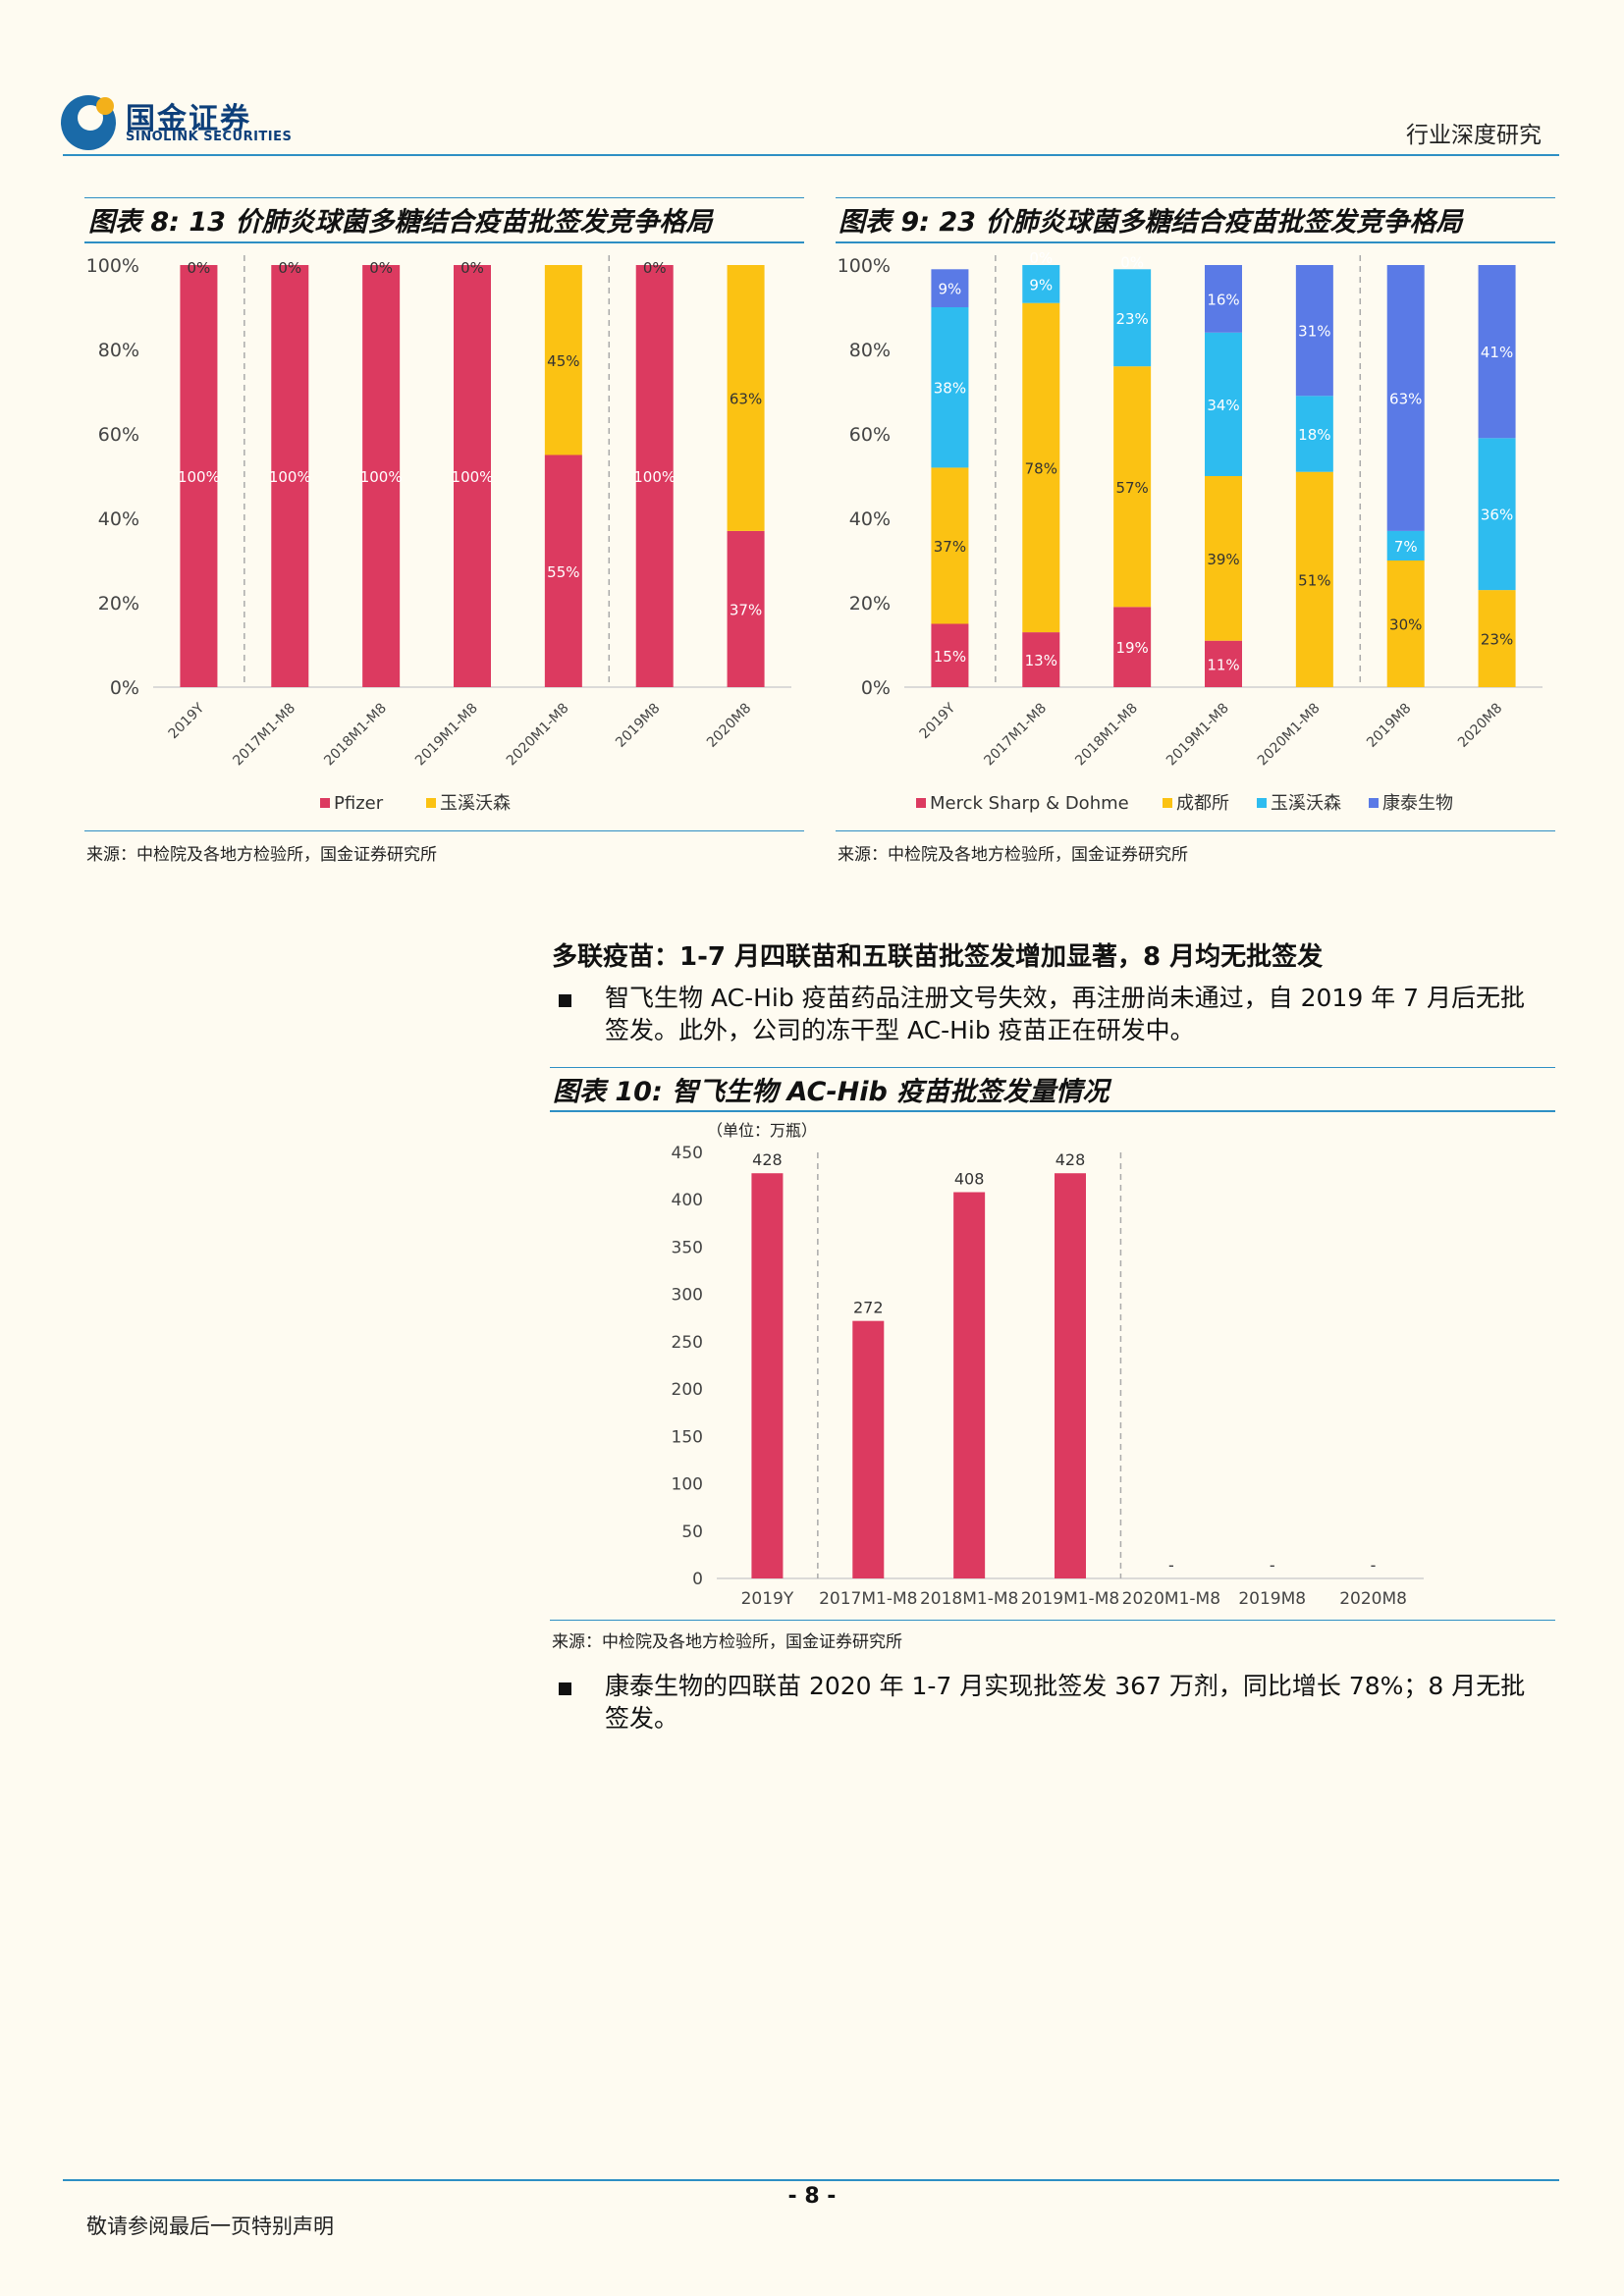 This screenshot has width=1624, height=2296. I want to click on fig8-top-rule, so click(444, 197).